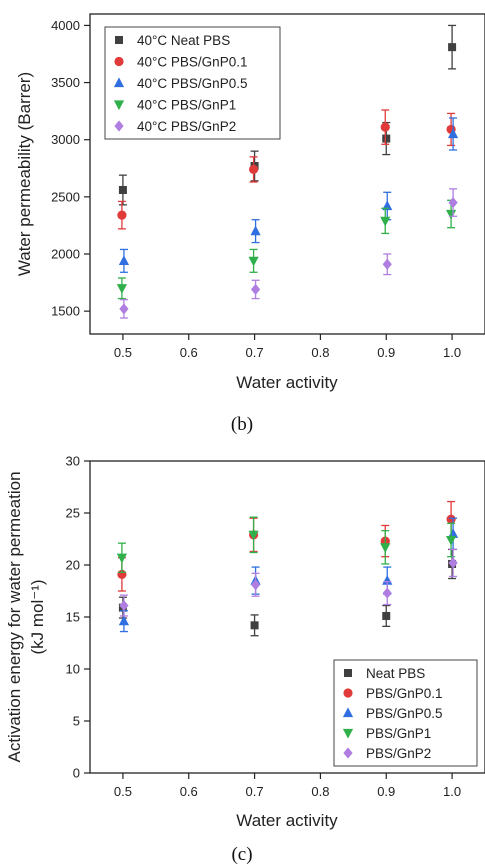 The height and width of the screenshot is (868, 485). I want to click on y-axis: 0 5 10 15 20 25 30, so click(78, 617).